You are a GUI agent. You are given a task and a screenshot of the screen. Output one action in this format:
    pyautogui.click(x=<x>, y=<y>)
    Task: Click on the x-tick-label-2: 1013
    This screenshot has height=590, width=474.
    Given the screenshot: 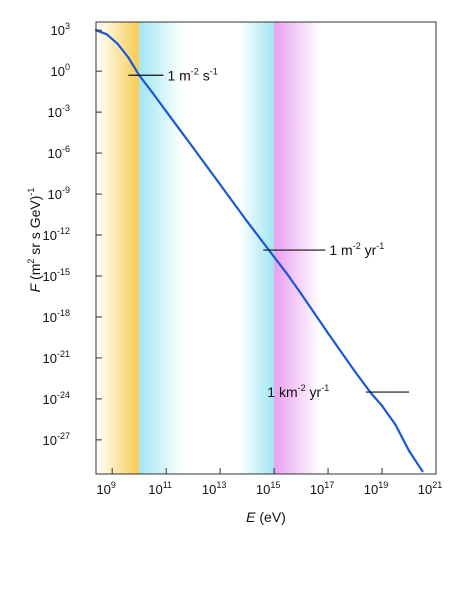 What is the action you would take?
    pyautogui.click(x=214, y=488)
    